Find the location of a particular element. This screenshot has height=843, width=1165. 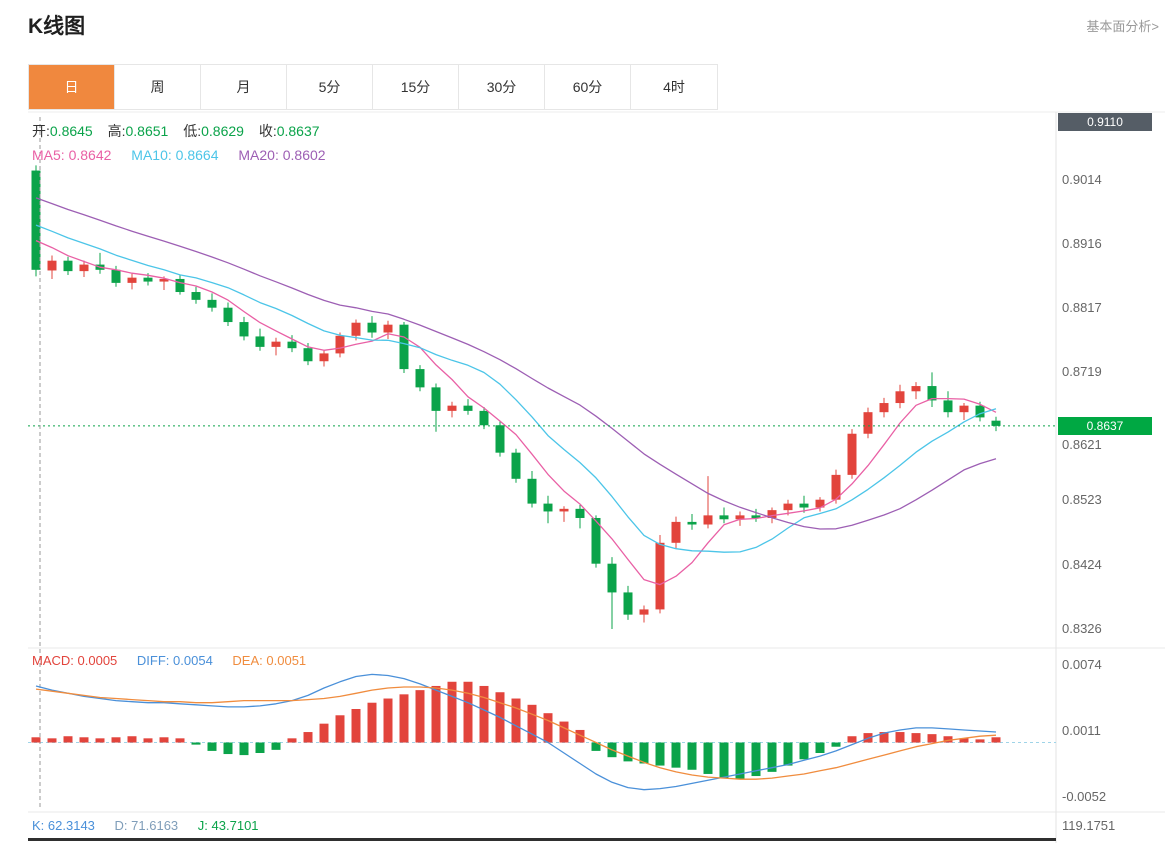

d-label: D: is located at coordinates (121, 825).